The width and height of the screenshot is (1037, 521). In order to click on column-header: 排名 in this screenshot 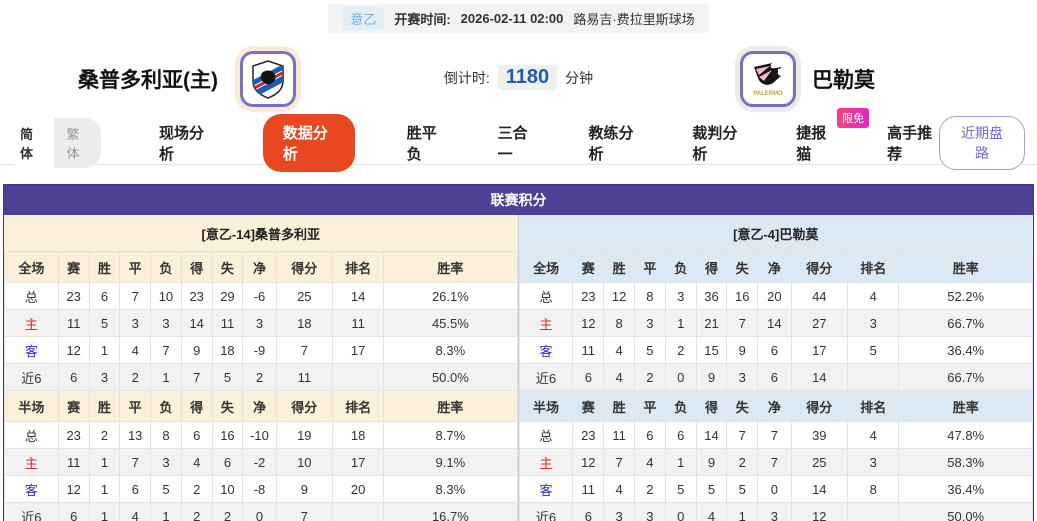, I will do `click(873, 267)`.